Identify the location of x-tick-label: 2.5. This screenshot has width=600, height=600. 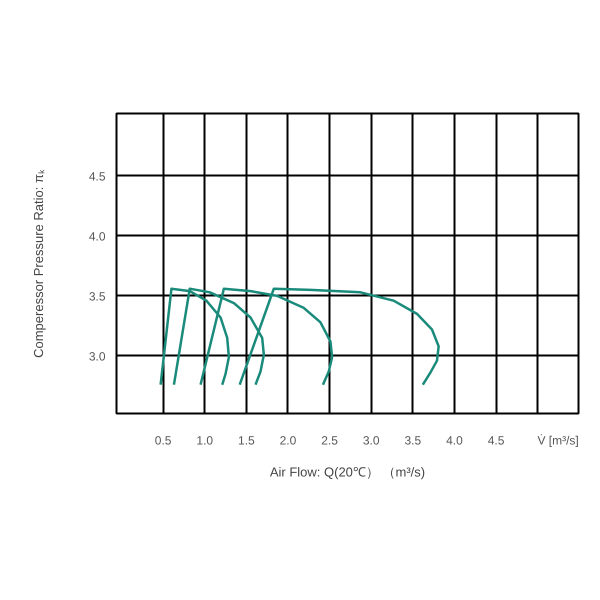
(329, 441).